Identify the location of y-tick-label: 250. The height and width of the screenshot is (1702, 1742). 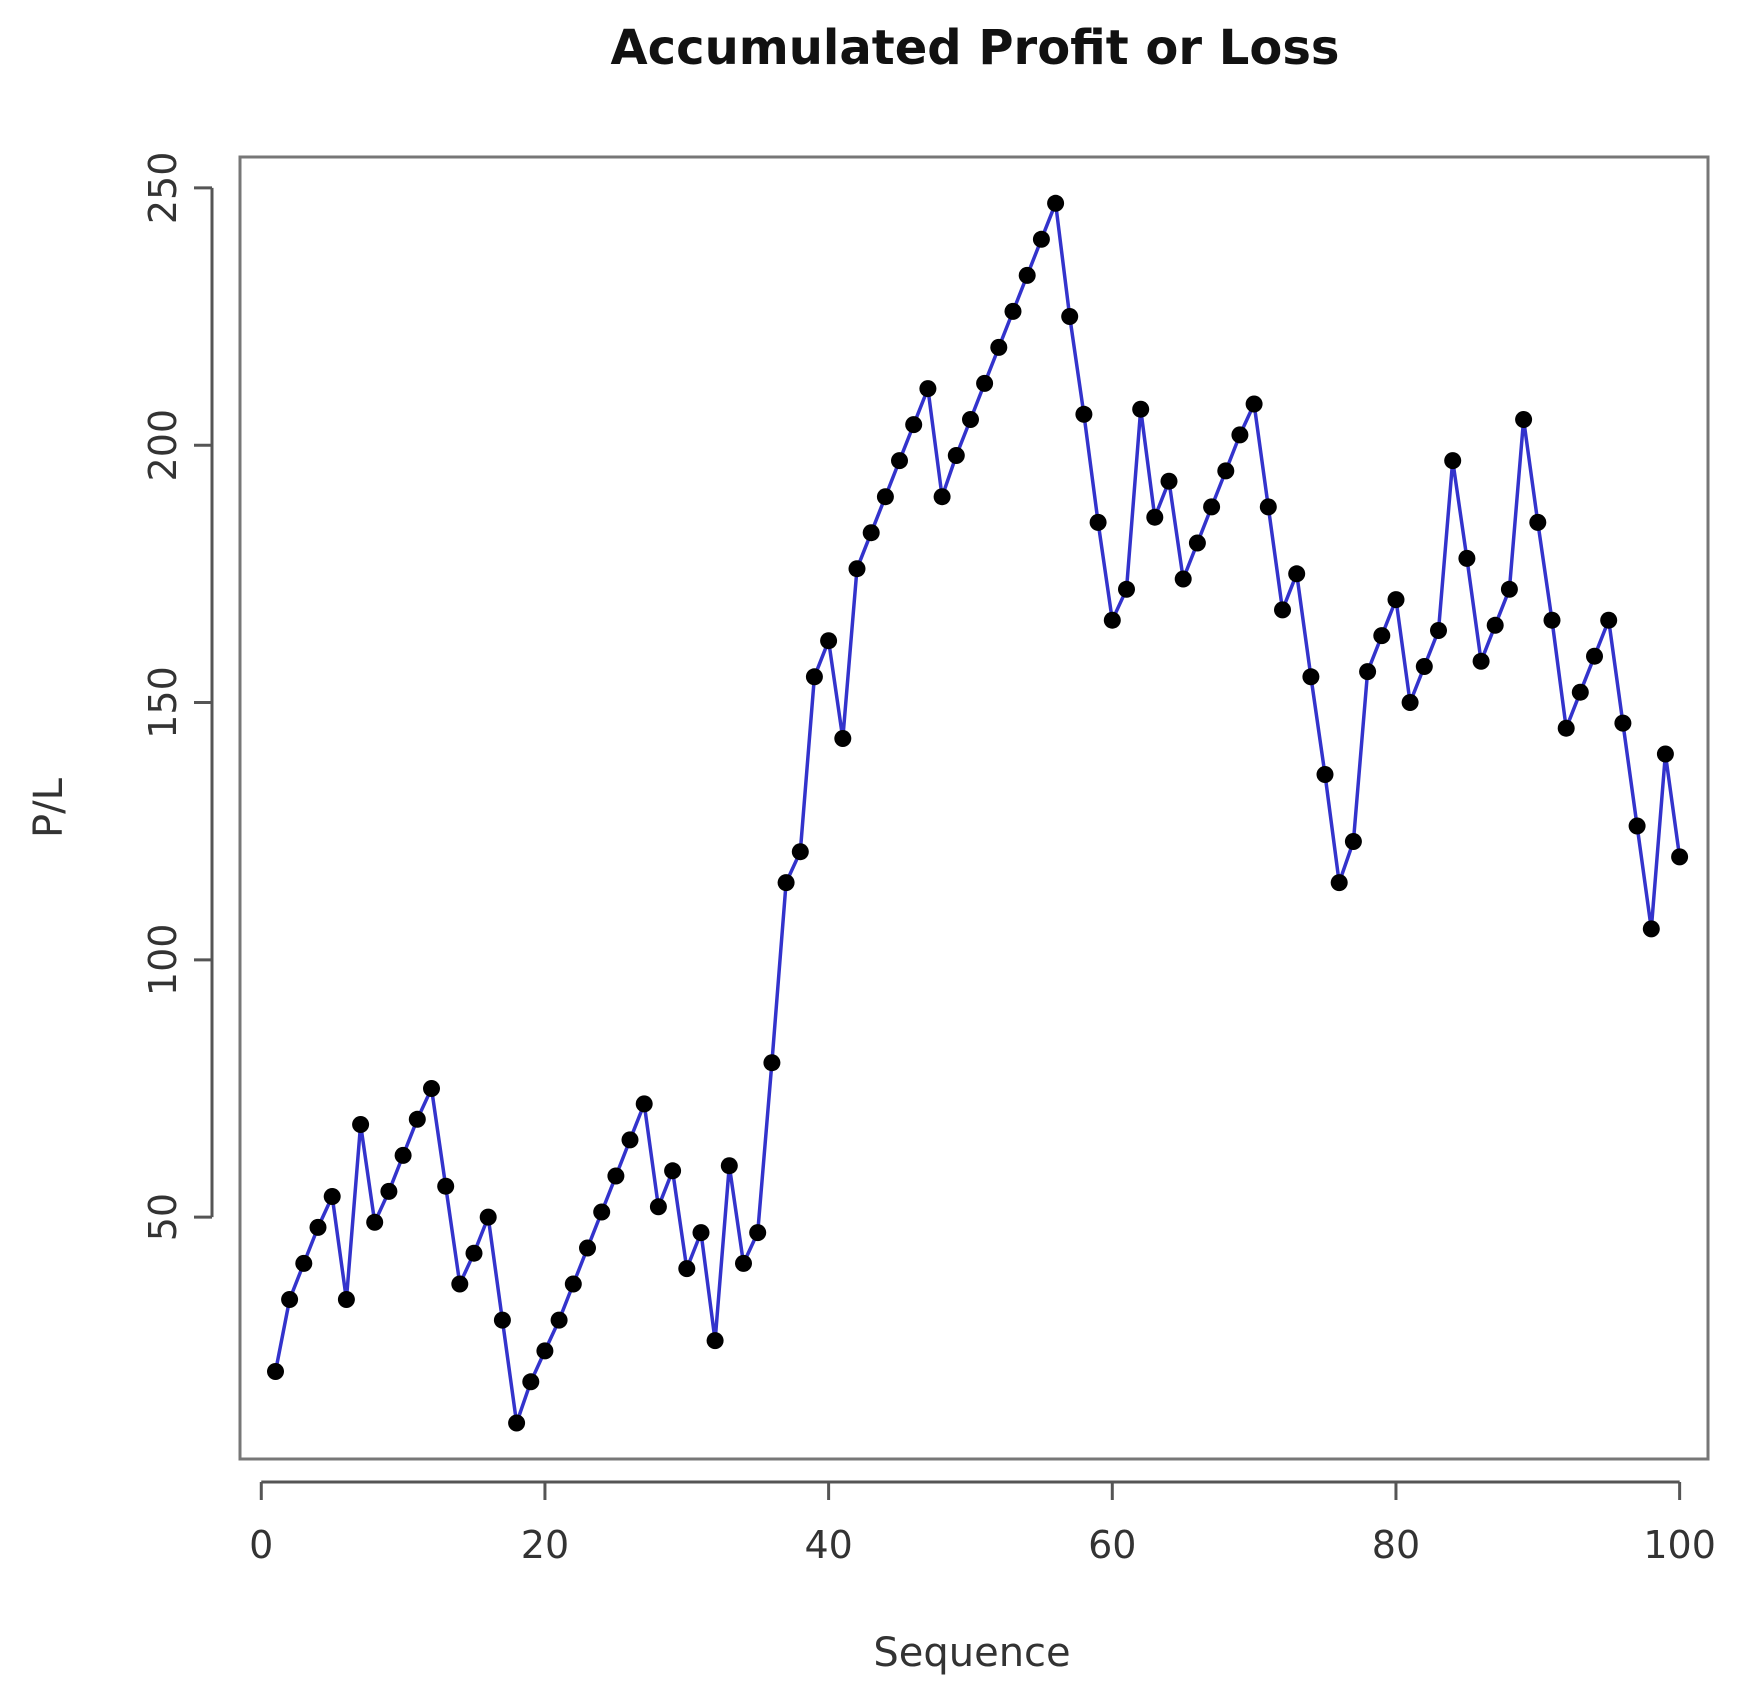
(163, 188).